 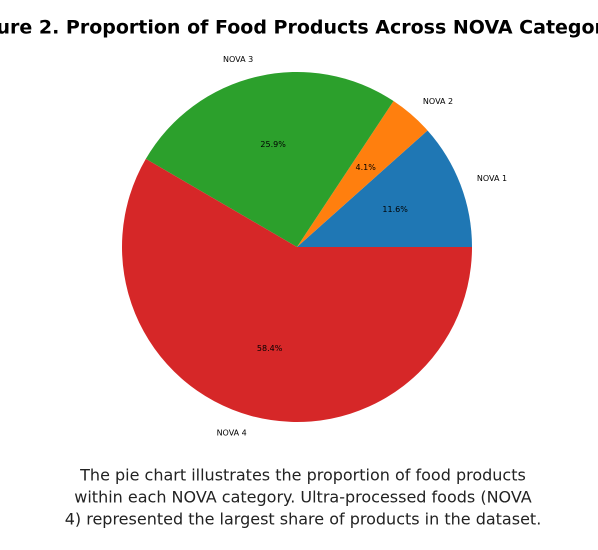 I want to click on category-label: NOVA 1, so click(x=492, y=178).